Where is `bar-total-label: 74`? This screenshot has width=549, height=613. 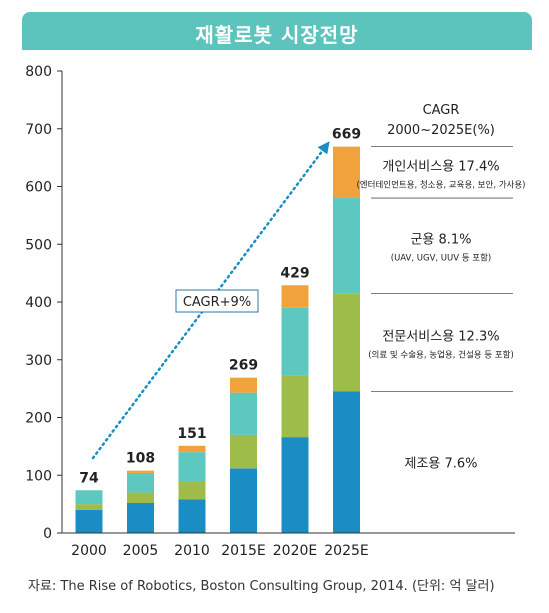
bar-total-label: 74 is located at coordinates (89, 478).